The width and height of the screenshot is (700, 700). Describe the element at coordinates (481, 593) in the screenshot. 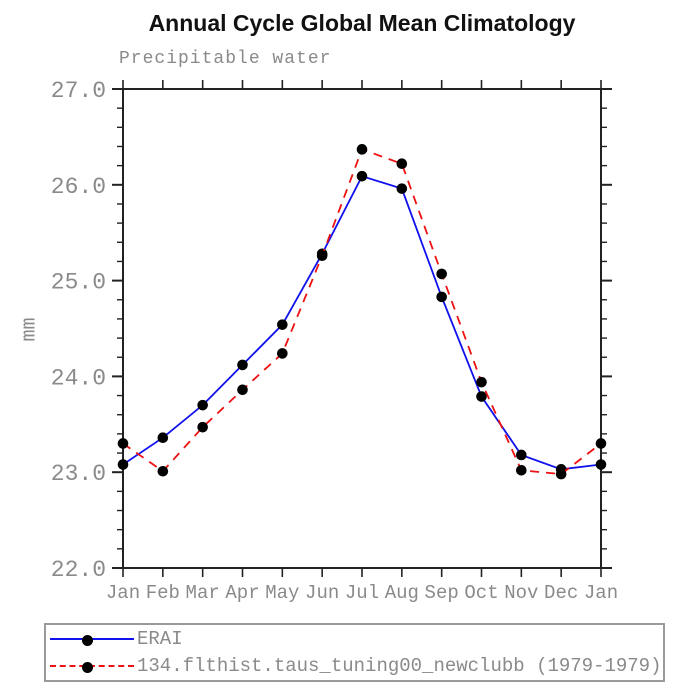

I see `month-label: Oct` at that location.